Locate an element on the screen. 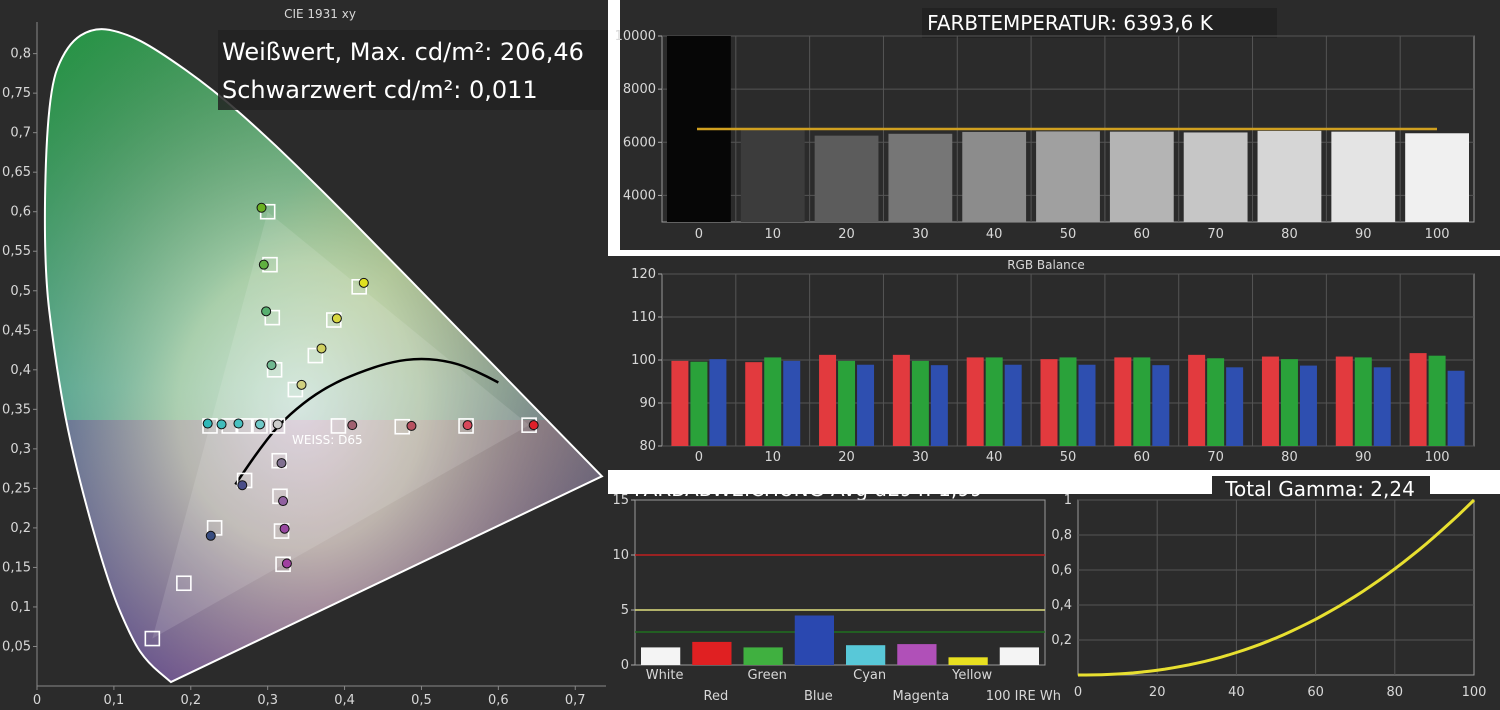 Image resolution: width=1500 pixels, height=710 pixels. cie-y-tick-label: 0,45 is located at coordinates (16, 330).